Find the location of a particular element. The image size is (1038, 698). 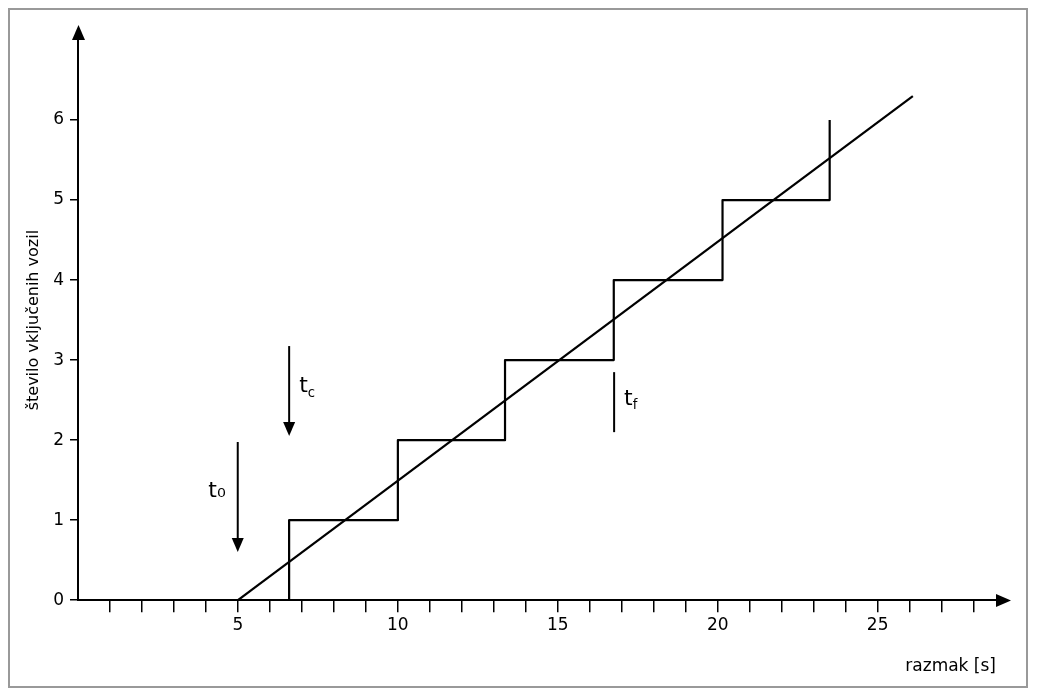

y-tick-label: 5 is located at coordinates (59, 198).